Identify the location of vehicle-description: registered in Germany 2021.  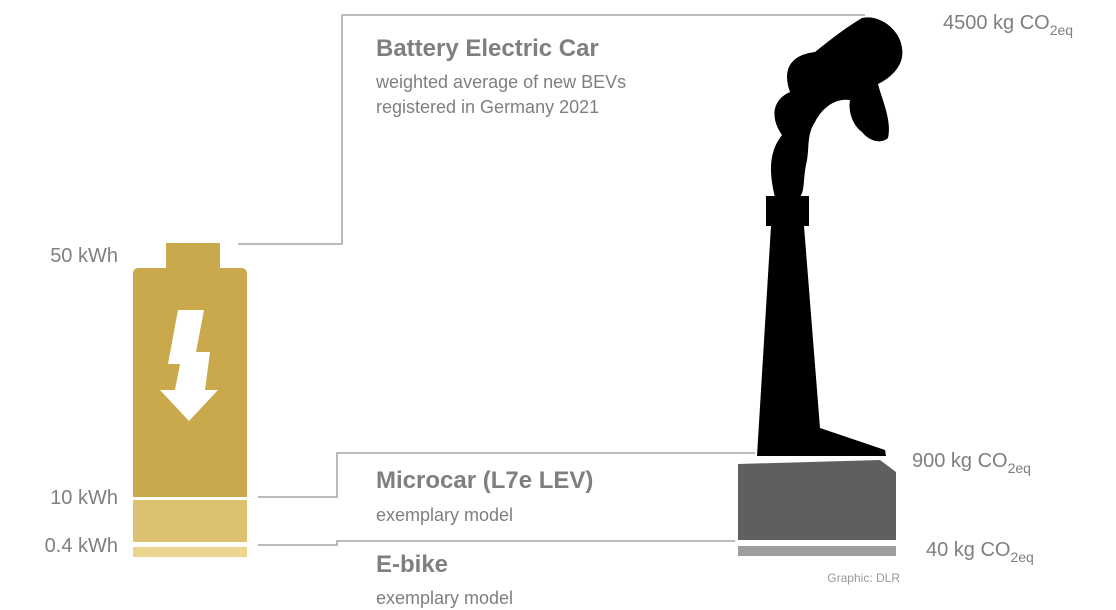
(487, 107).